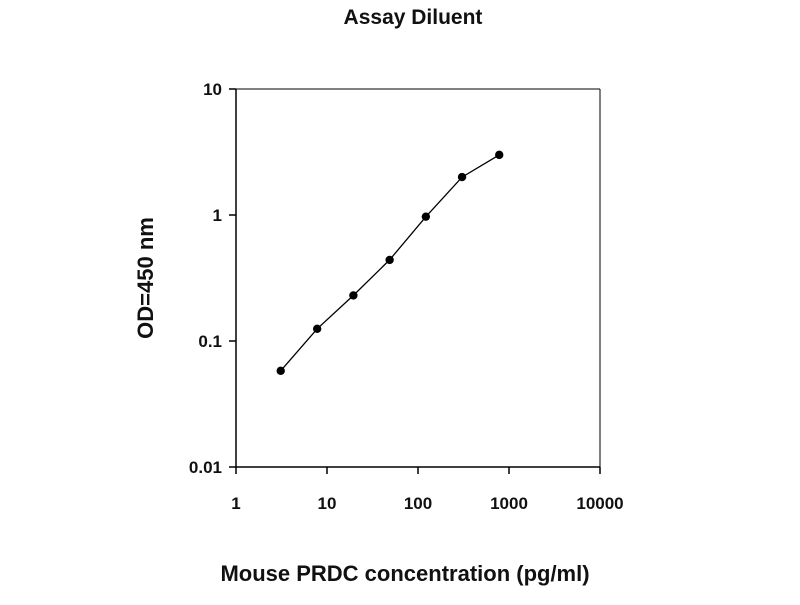 The width and height of the screenshot is (800, 605). What do you see at coordinates (212, 278) in the screenshot?
I see `y-ticks: 0.01 0.1 1 10` at bounding box center [212, 278].